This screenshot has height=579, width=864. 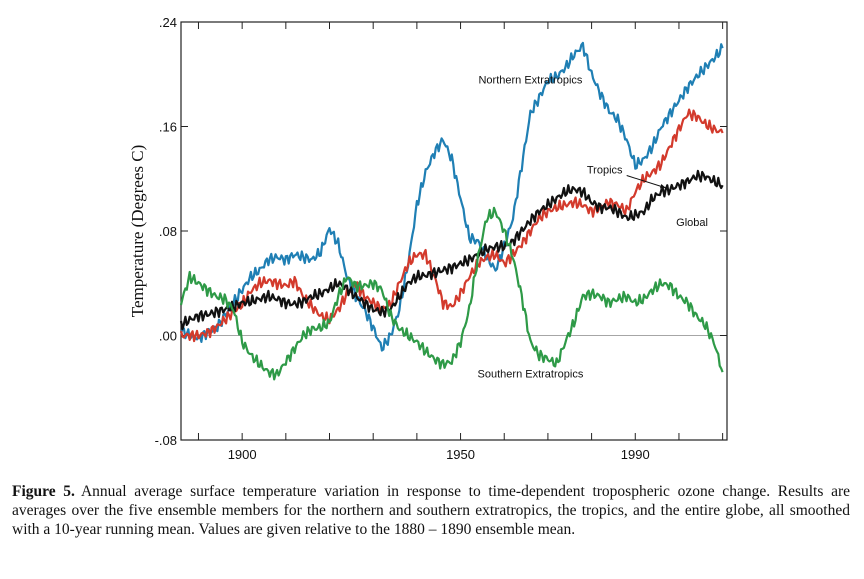 What do you see at coordinates (531, 374) in the screenshot?
I see `series-label-southern-extratropics: Southern Extratropics` at bounding box center [531, 374].